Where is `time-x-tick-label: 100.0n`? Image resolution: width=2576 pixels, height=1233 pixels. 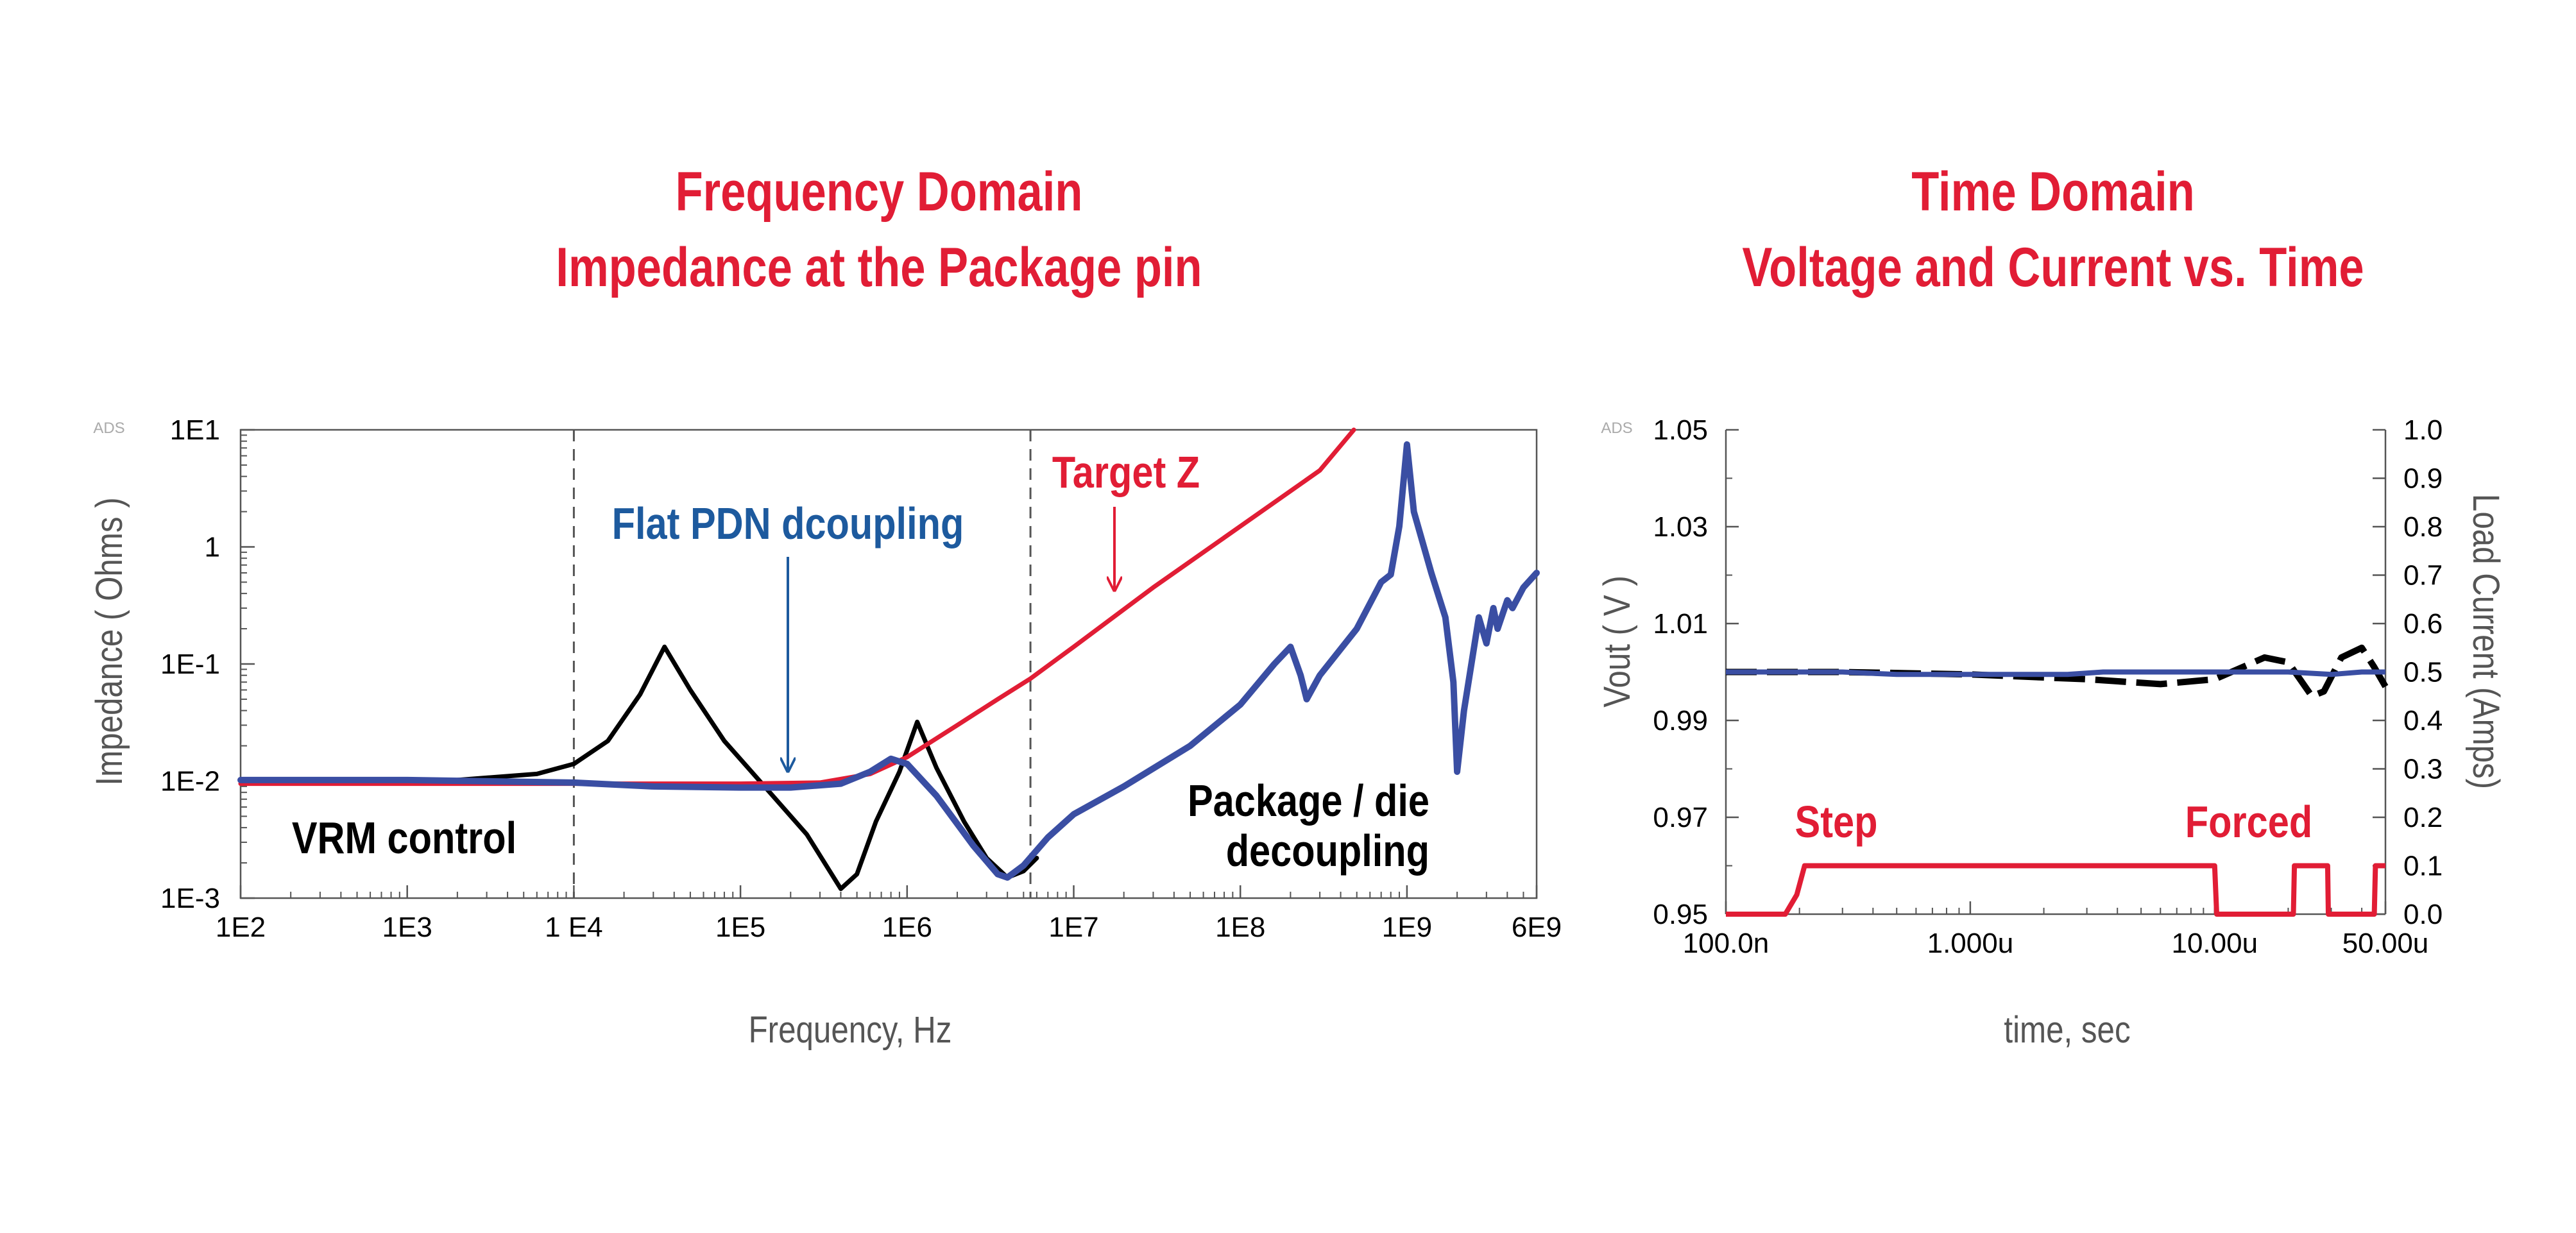 time-x-tick-label: 100.0n is located at coordinates (1726, 943).